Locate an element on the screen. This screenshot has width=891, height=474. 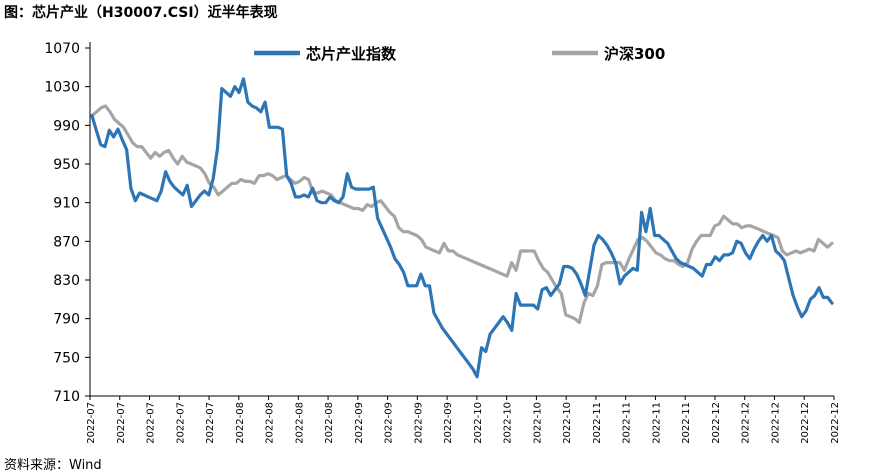
y-tick-label: 870 is located at coordinates (66, 242).